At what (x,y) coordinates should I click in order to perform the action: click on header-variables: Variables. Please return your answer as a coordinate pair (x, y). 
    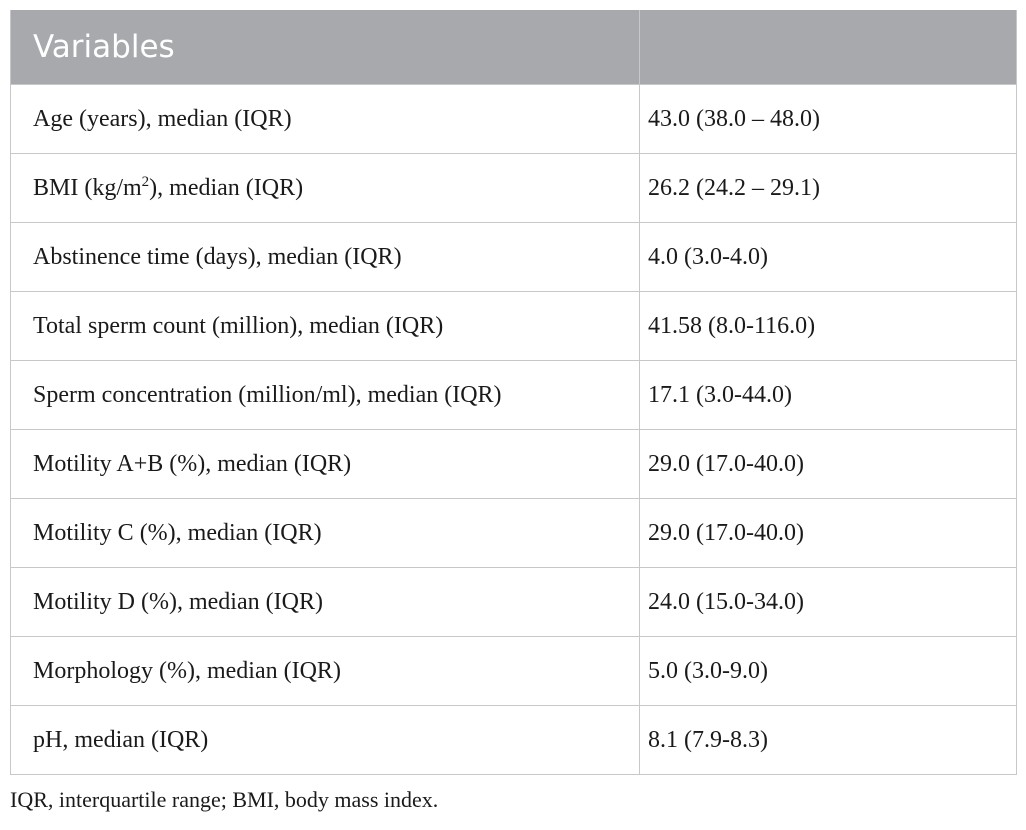
    Looking at the image, I should click on (325, 47).